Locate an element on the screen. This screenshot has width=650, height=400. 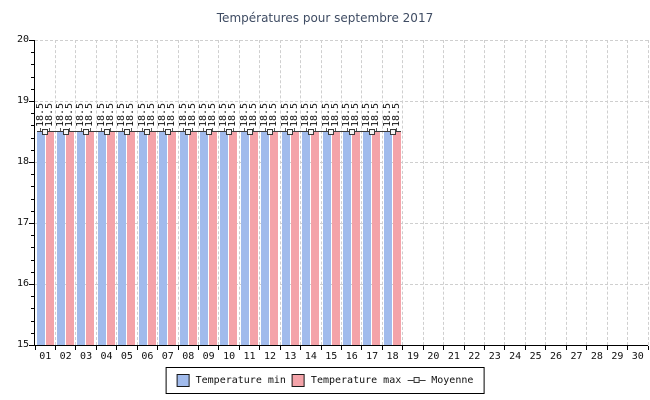
y-axis-label: 20 is located at coordinates (22, 39).